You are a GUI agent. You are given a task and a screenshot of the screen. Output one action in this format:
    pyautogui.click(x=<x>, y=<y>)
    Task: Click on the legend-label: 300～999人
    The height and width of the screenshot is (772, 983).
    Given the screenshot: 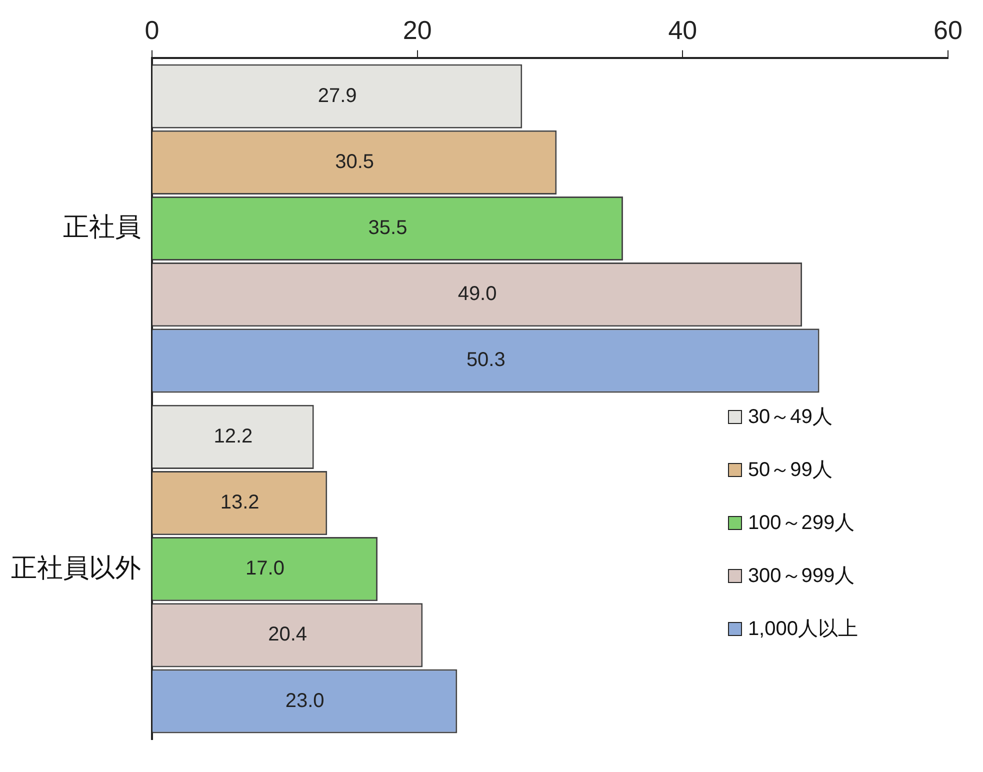 What is the action you would take?
    pyautogui.click(x=801, y=576)
    